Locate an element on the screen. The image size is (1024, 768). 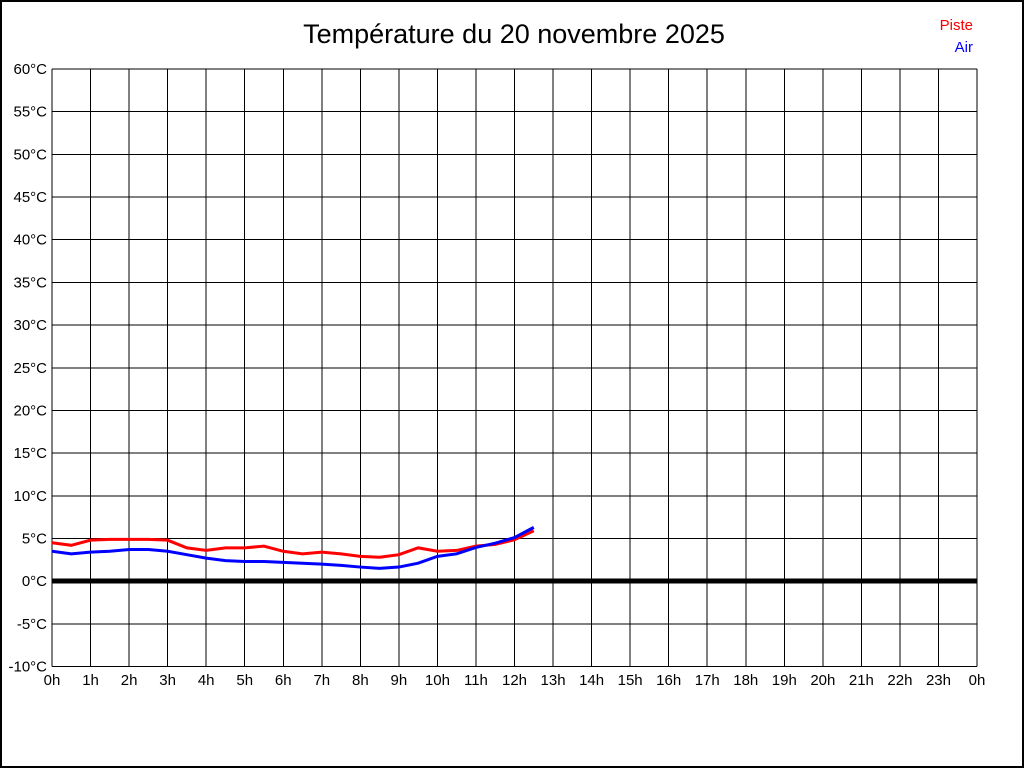
x-tick-label: 19h is located at coordinates (784, 680).